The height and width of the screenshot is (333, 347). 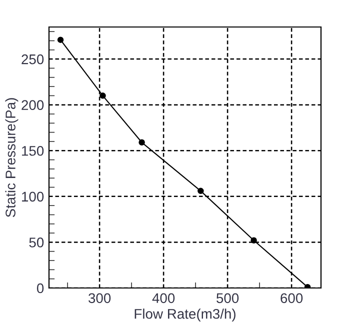 What do you see at coordinates (163, 298) in the screenshot?
I see `x-tick-label: 400` at bounding box center [163, 298].